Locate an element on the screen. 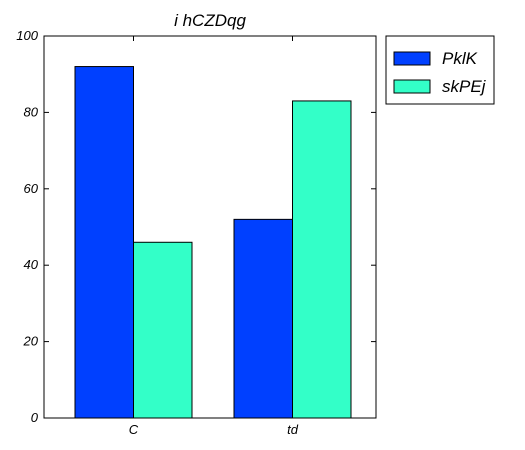  legend-swatch-PklK is located at coordinates (412, 58).